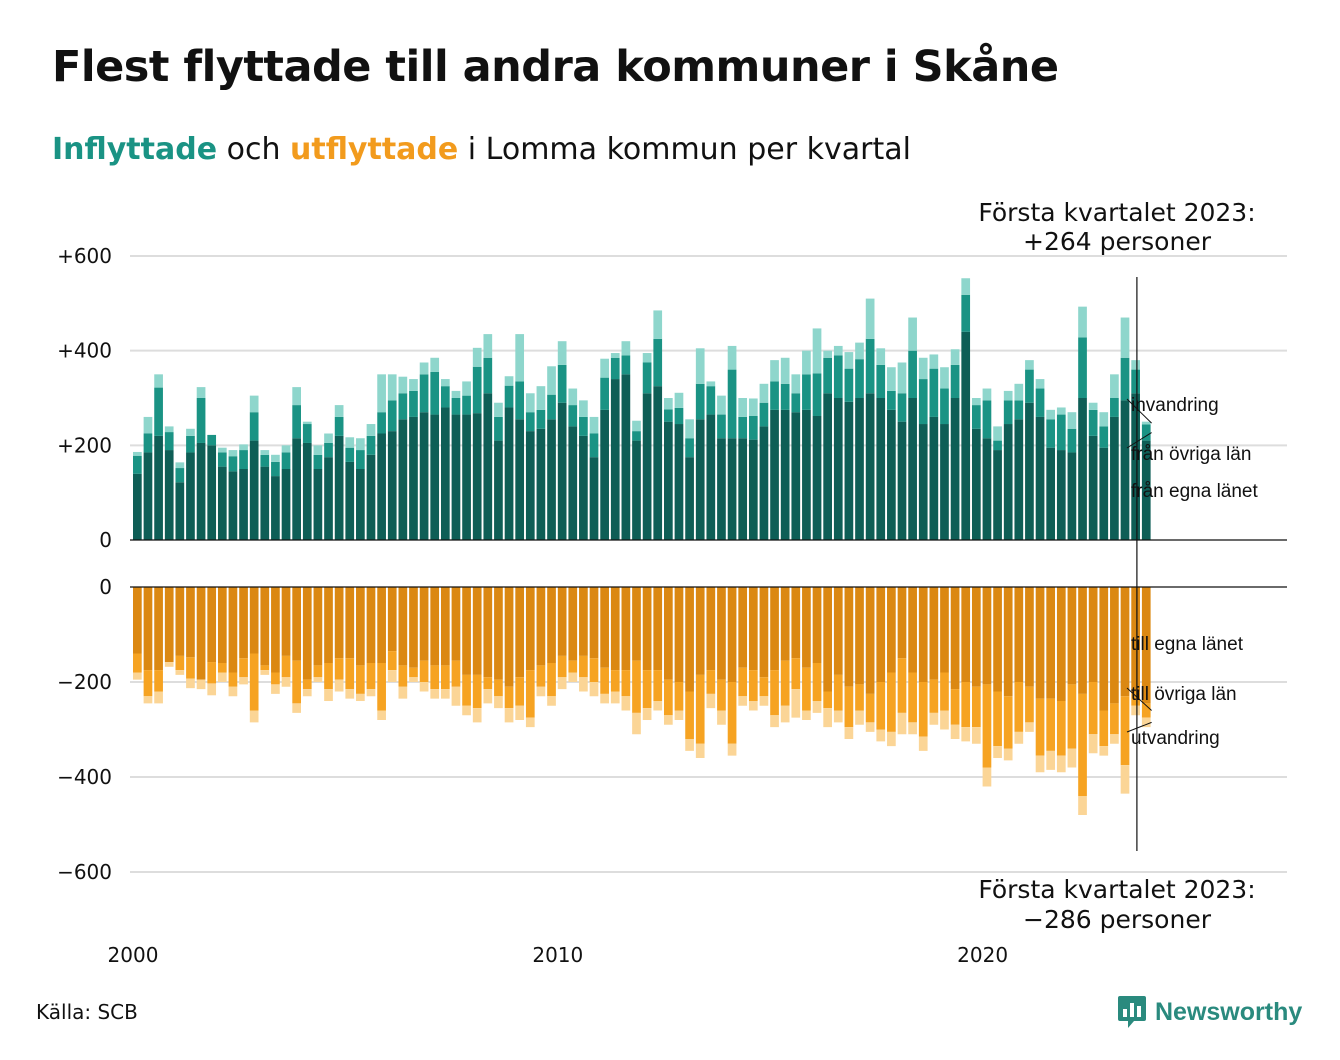 The image size is (1340, 1060). I want to click on brand-logo: Newsworthy, so click(1209, 1012).